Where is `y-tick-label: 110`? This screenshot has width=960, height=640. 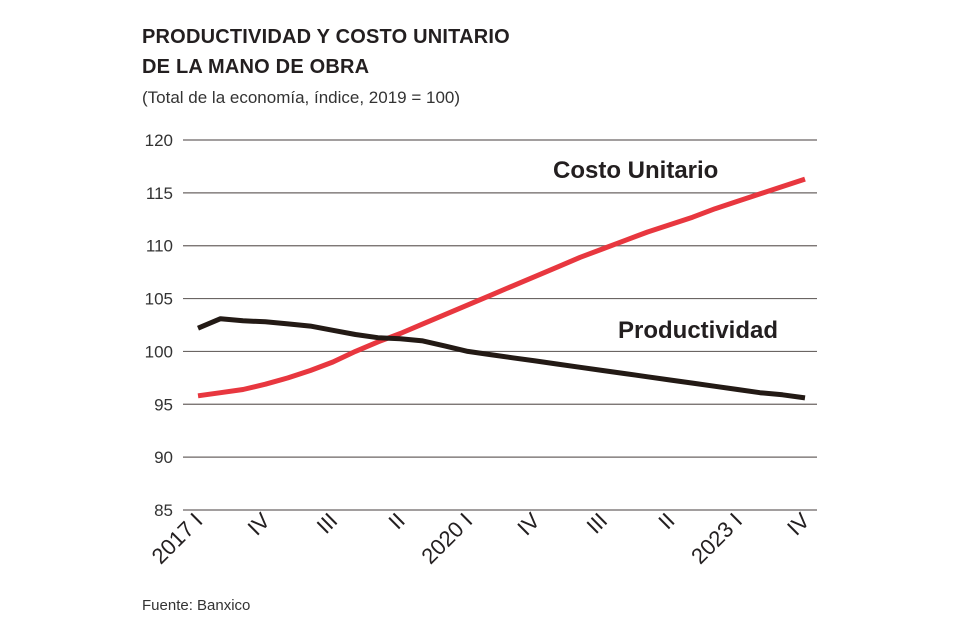 y-tick-label: 110 is located at coordinates (159, 246).